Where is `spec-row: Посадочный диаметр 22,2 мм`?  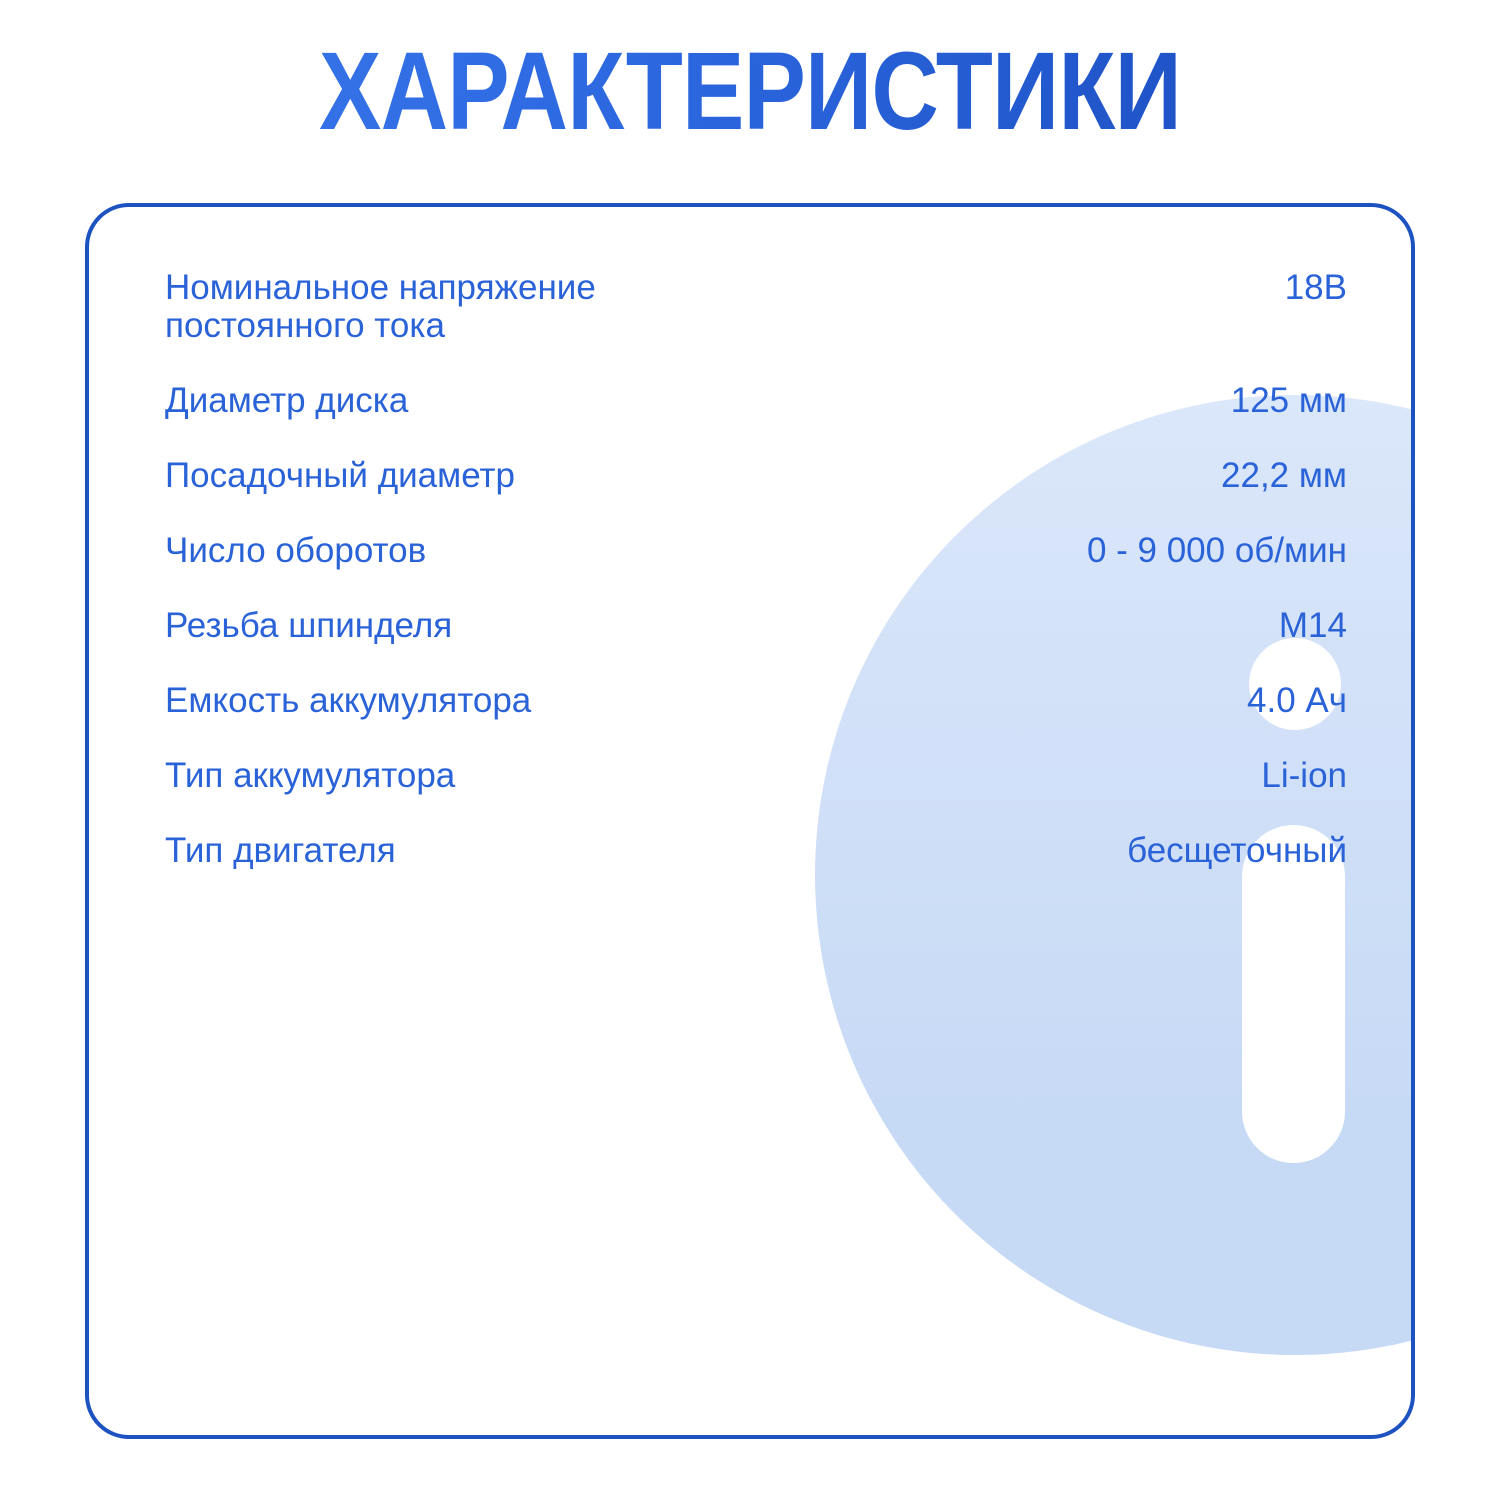 spec-row: Посадочный диаметр 22,2 мм is located at coordinates (756, 476).